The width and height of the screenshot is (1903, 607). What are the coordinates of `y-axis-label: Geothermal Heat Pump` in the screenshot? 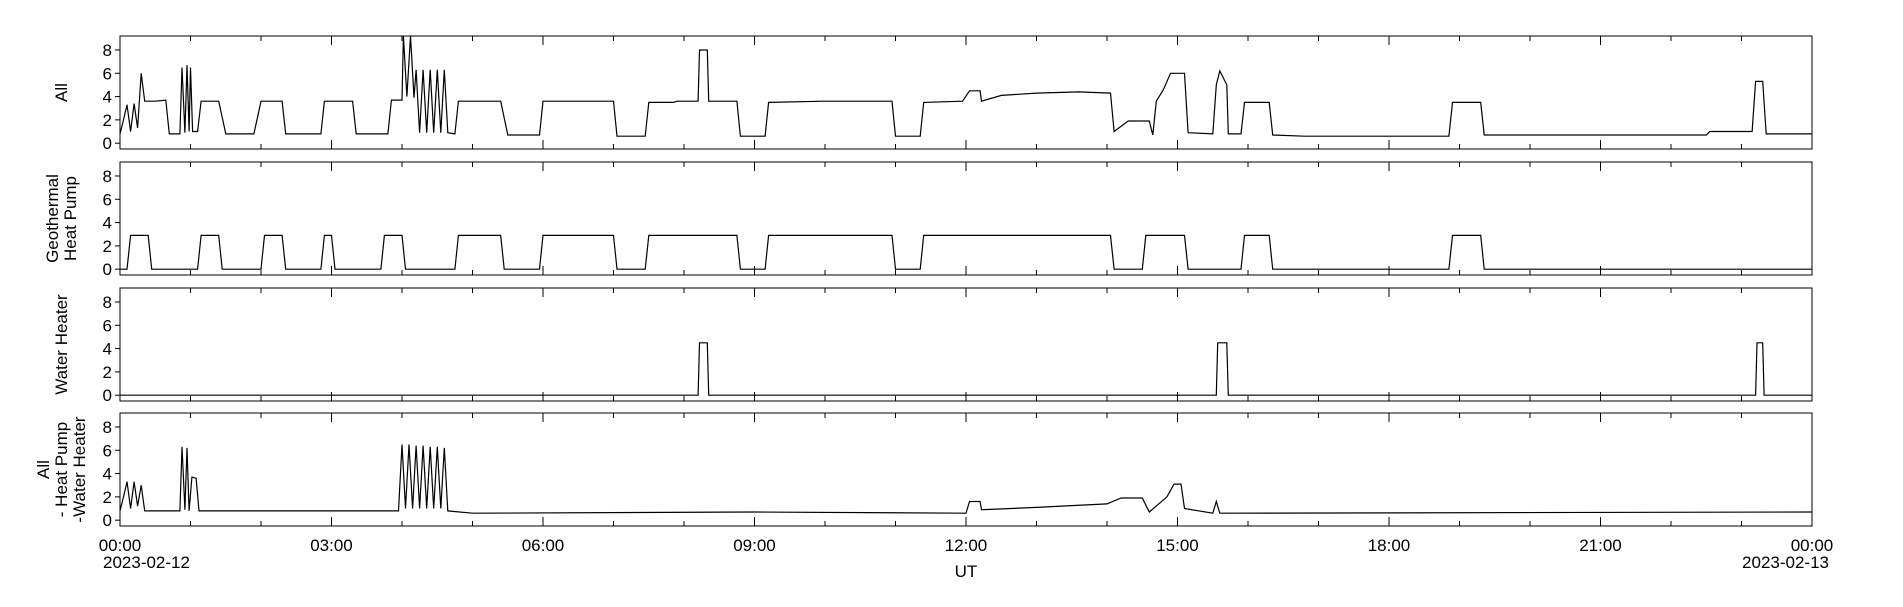 It's located at (61, 218).